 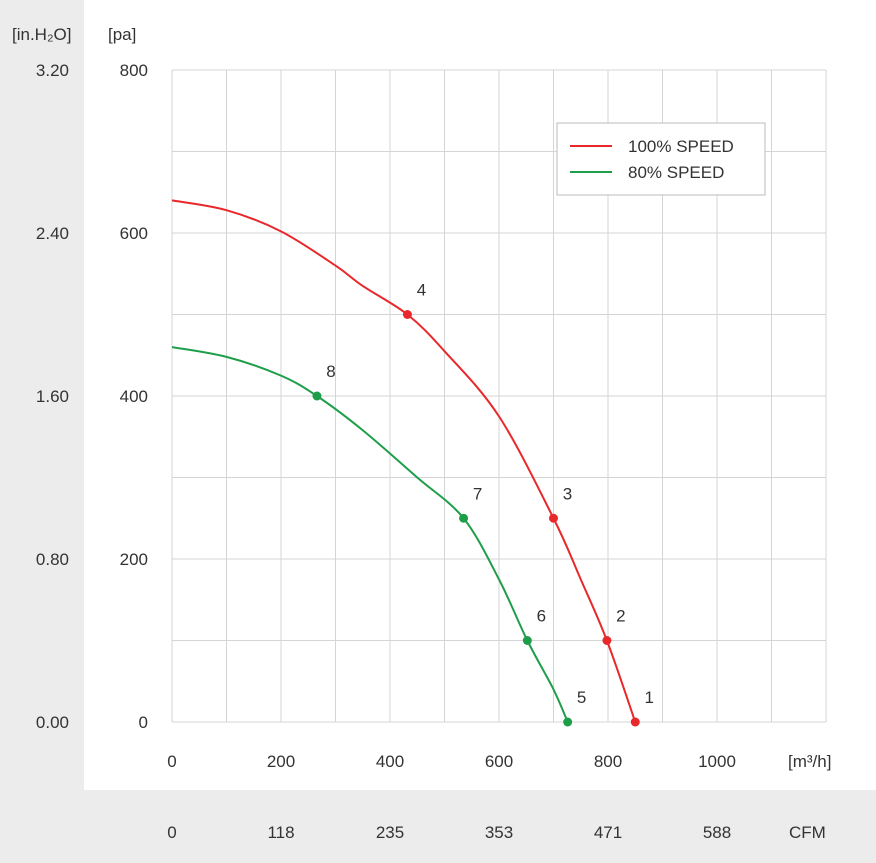 I want to click on x-tick-label: 1000, so click(x=717, y=761).